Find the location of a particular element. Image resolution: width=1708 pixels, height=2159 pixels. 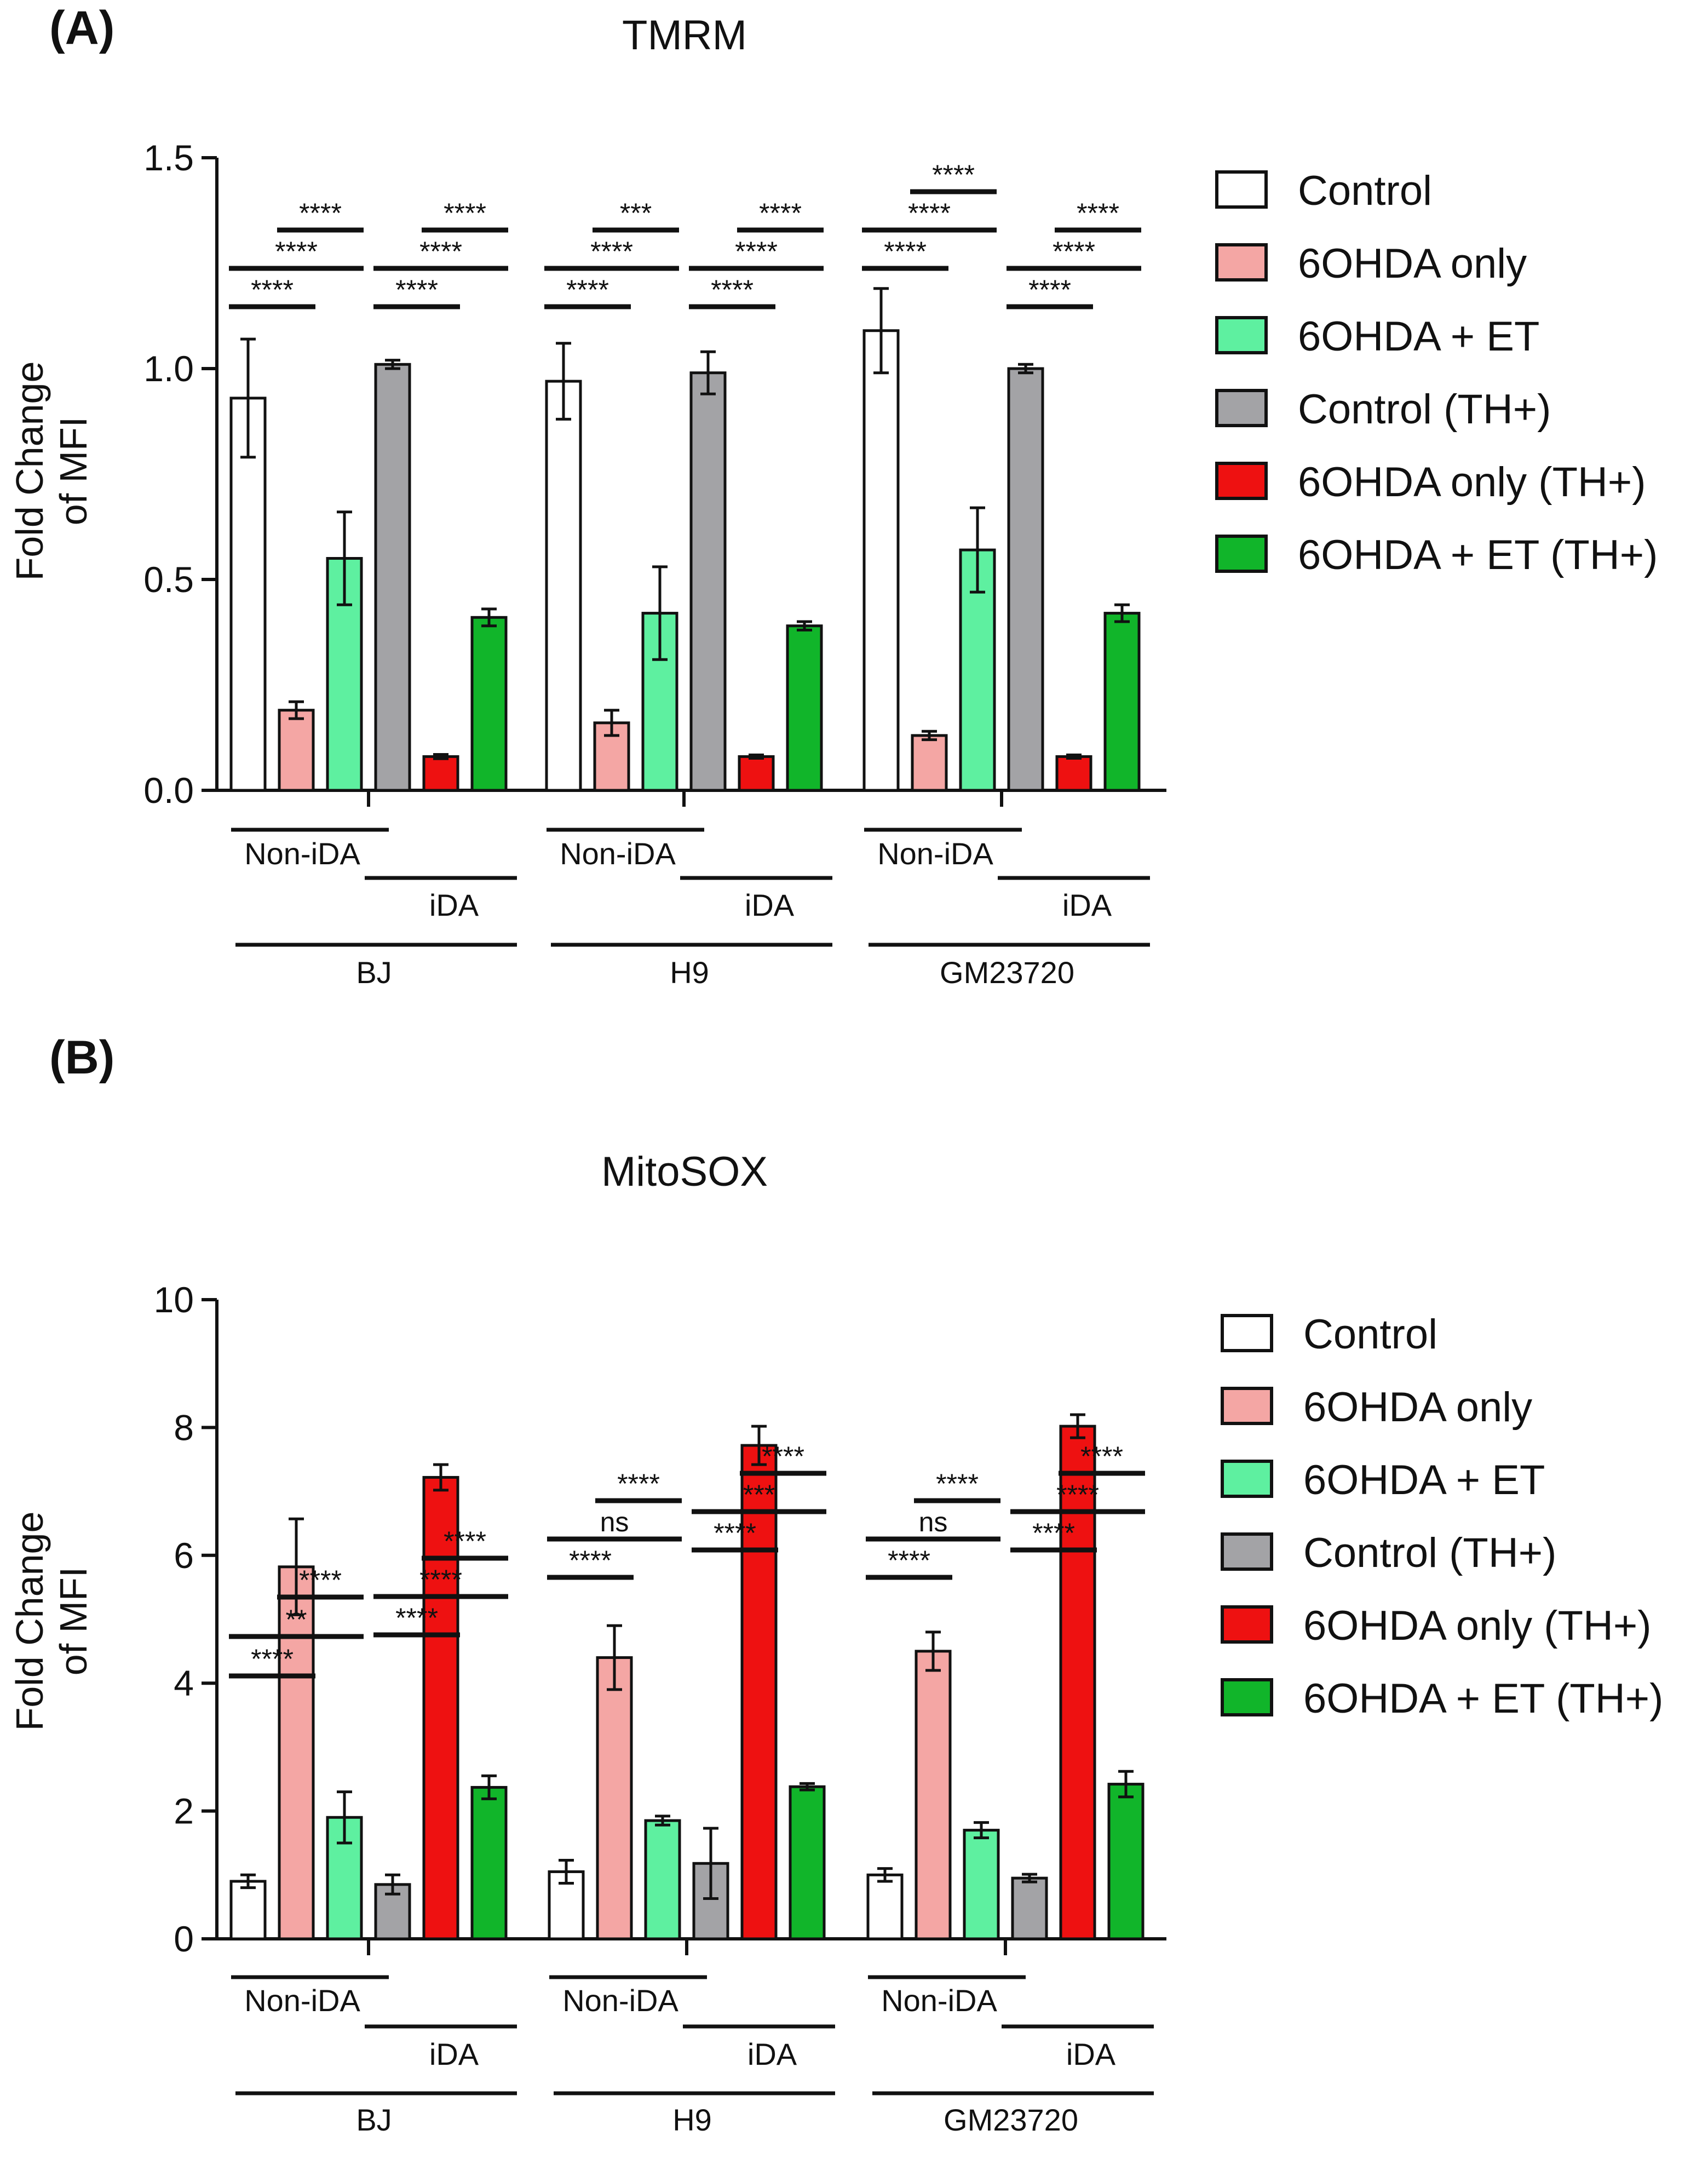

y-tick-label: 1.5 is located at coordinates (168, 157).